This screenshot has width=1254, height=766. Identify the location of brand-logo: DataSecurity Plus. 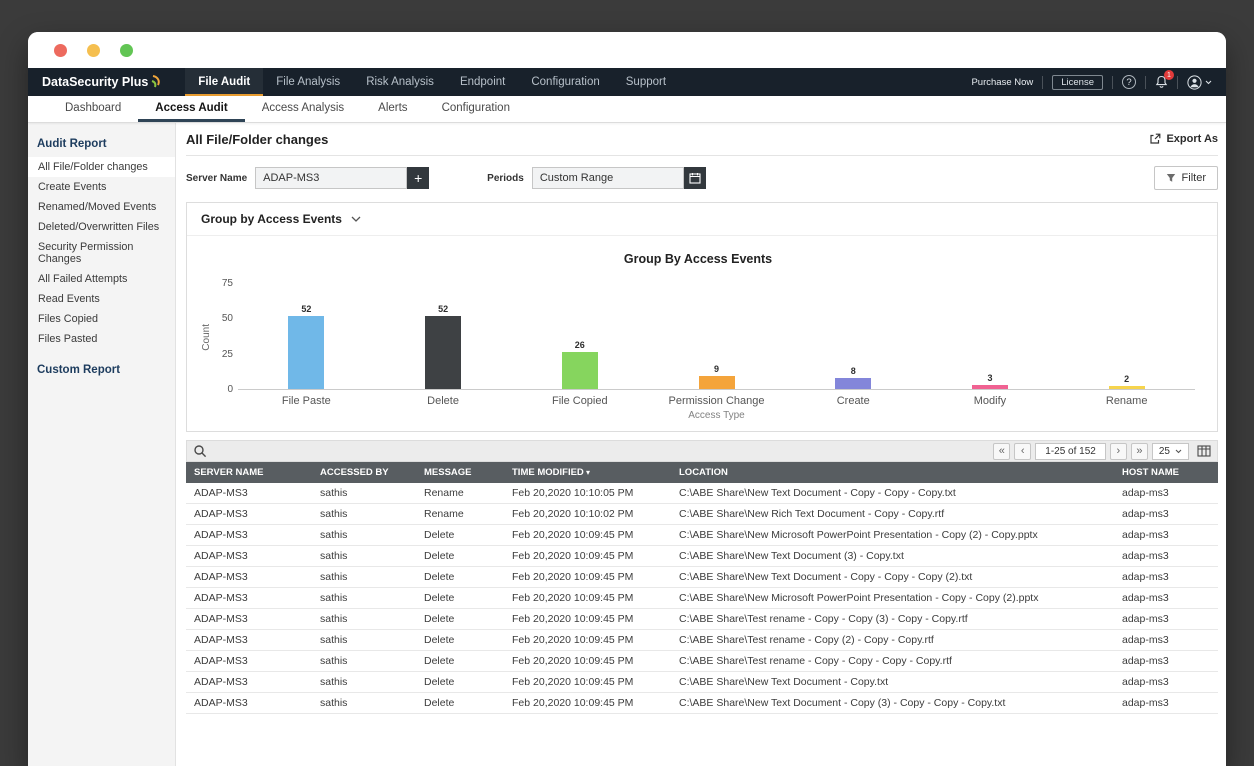
(102, 82).